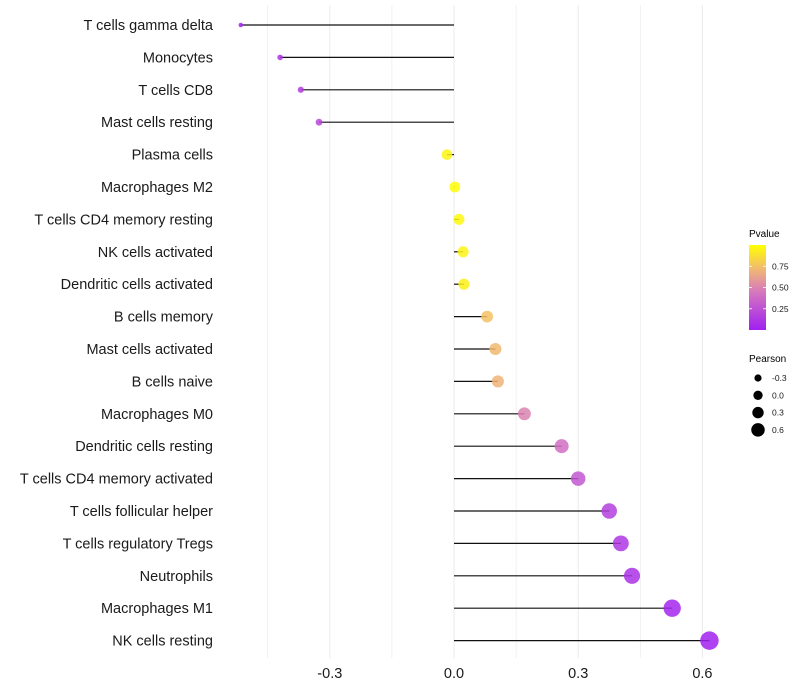  I want to click on y-label: T cells CD4 memory resting, so click(123, 220).